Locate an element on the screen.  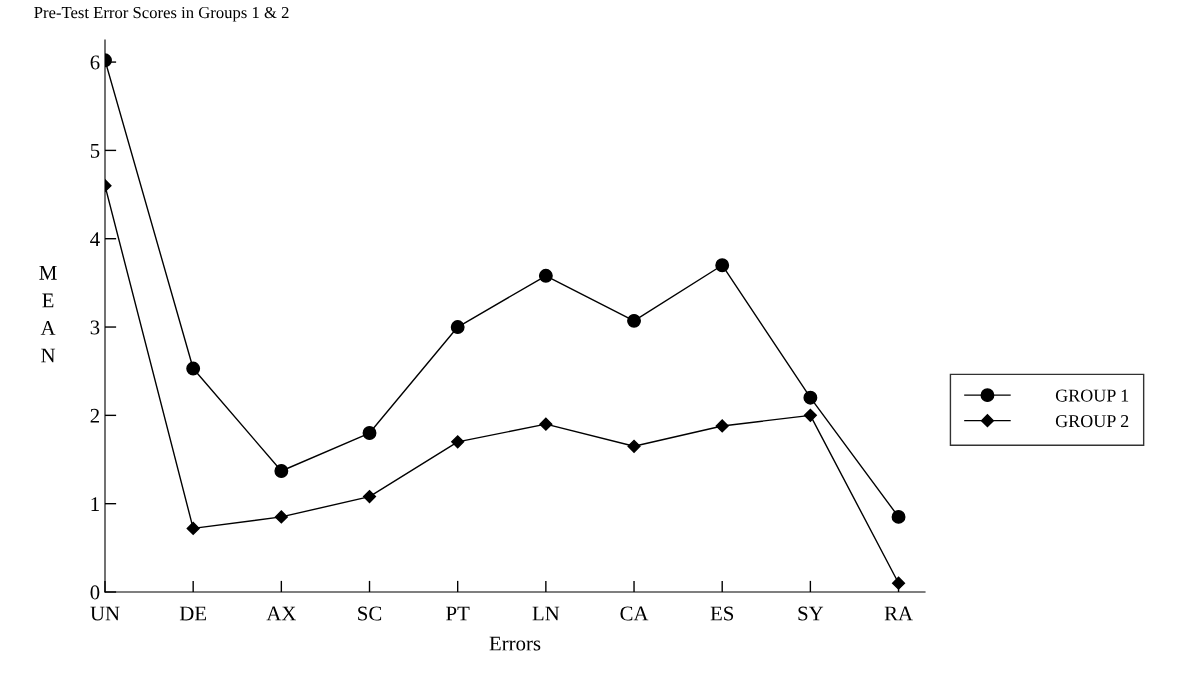
x-axis-title: Errors is located at coordinates (515, 643).